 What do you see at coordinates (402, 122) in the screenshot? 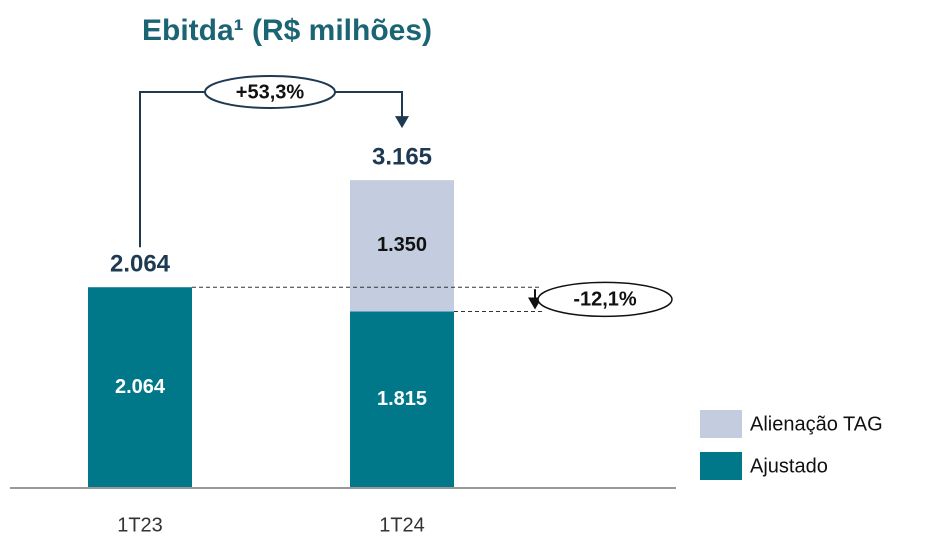
I see `arrow-head` at bounding box center [402, 122].